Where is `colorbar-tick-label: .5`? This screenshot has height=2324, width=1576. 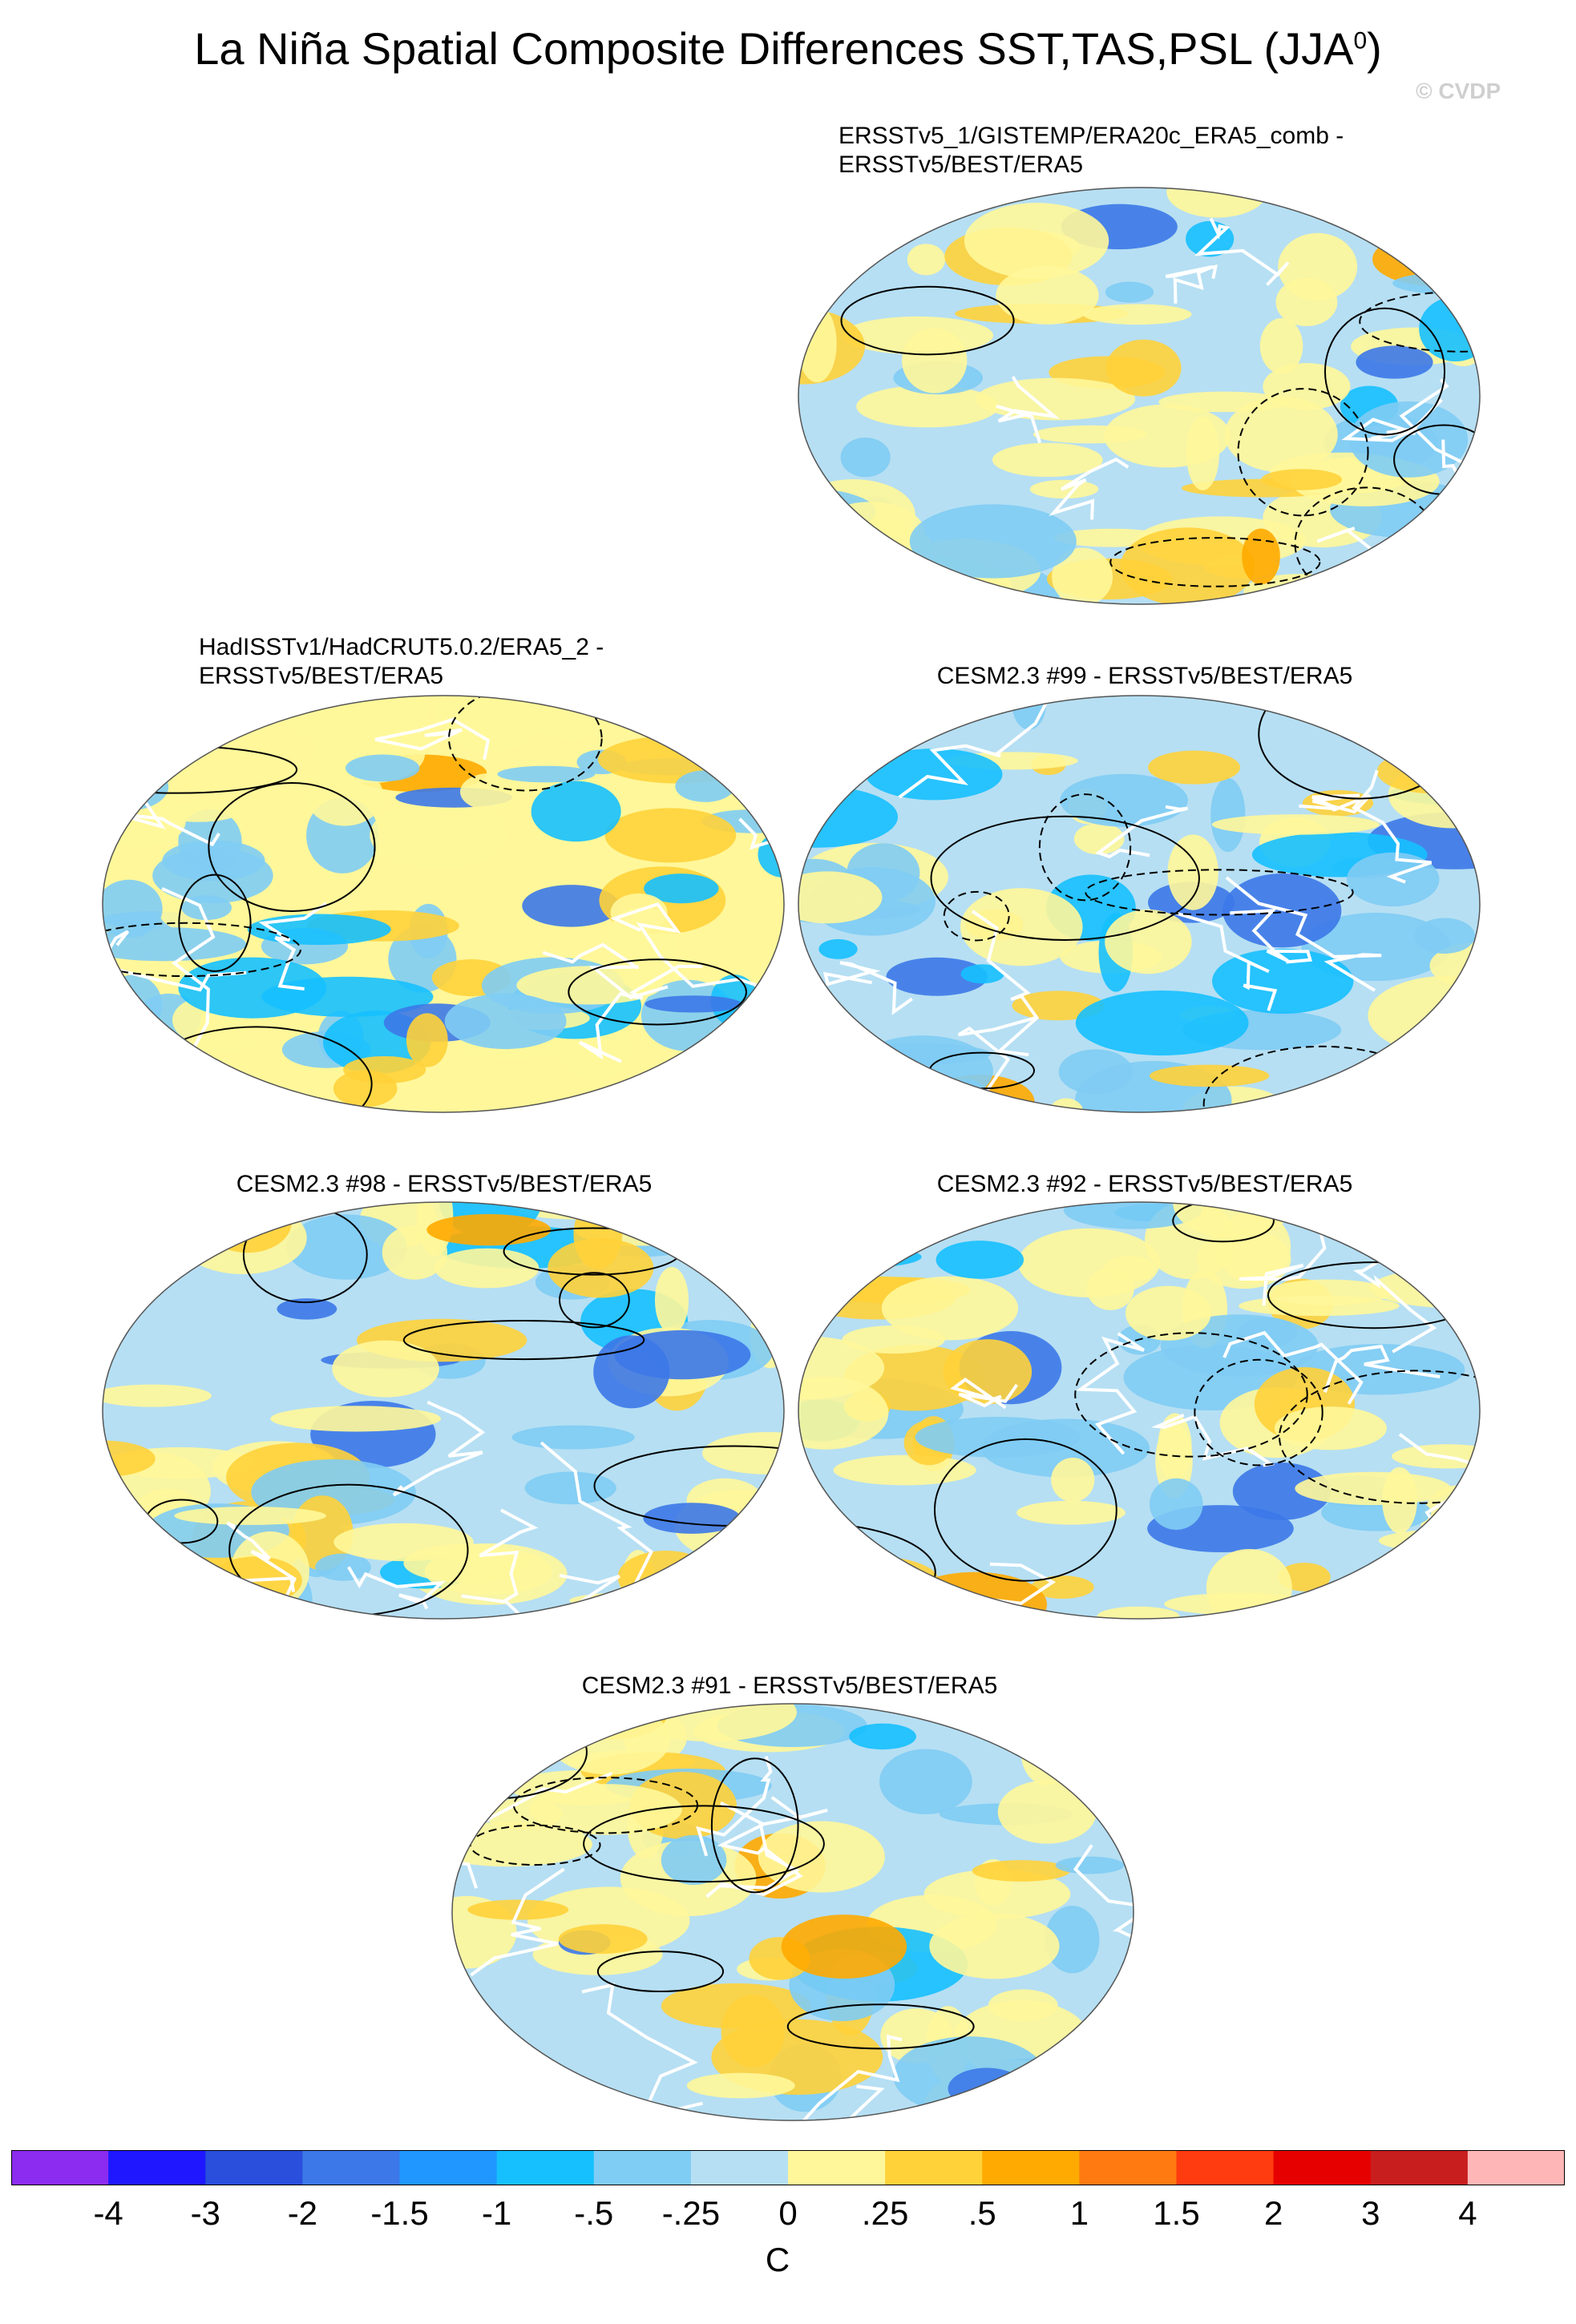
colorbar-tick-label: .5 is located at coordinates (982, 2213).